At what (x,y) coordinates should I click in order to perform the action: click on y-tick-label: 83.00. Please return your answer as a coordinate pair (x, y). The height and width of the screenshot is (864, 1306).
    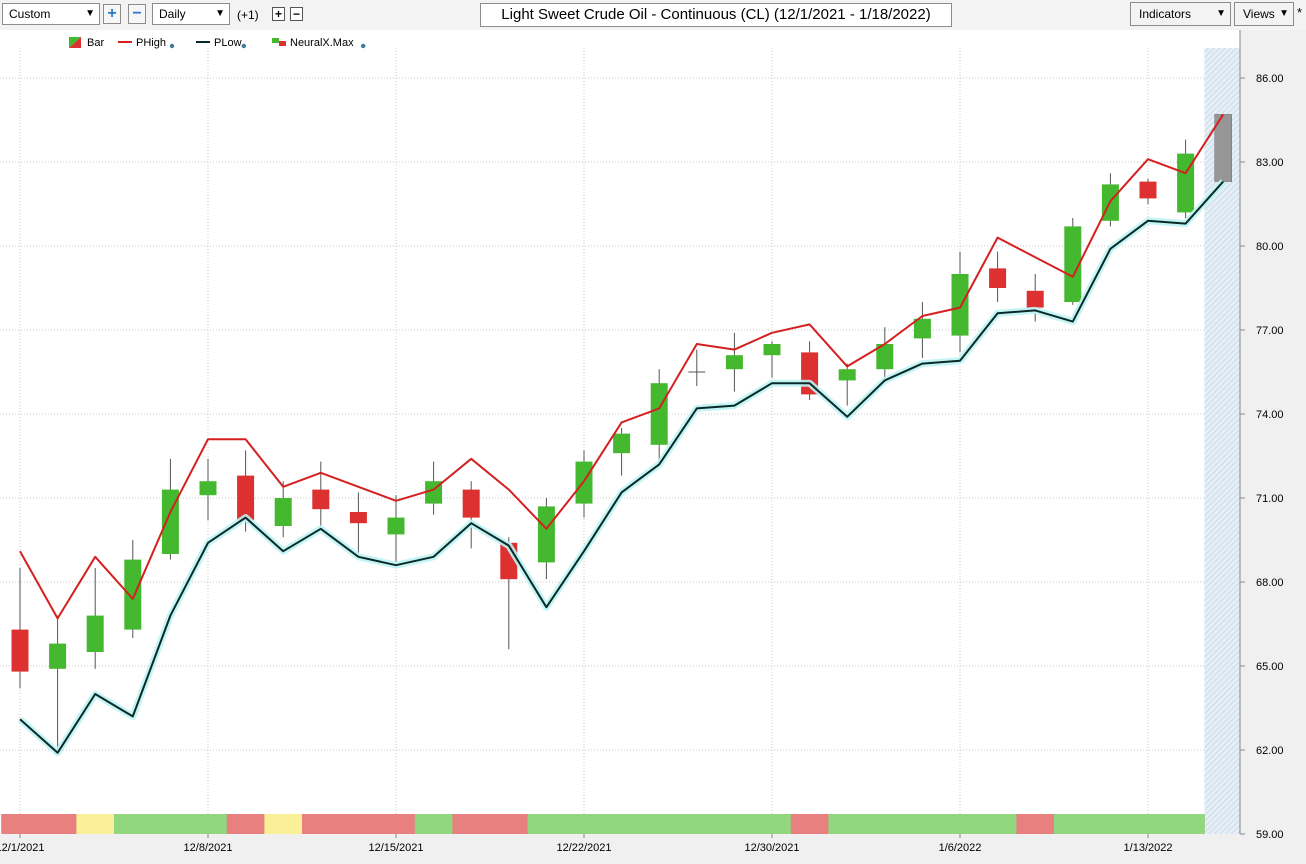
    Looking at the image, I should click on (1270, 163).